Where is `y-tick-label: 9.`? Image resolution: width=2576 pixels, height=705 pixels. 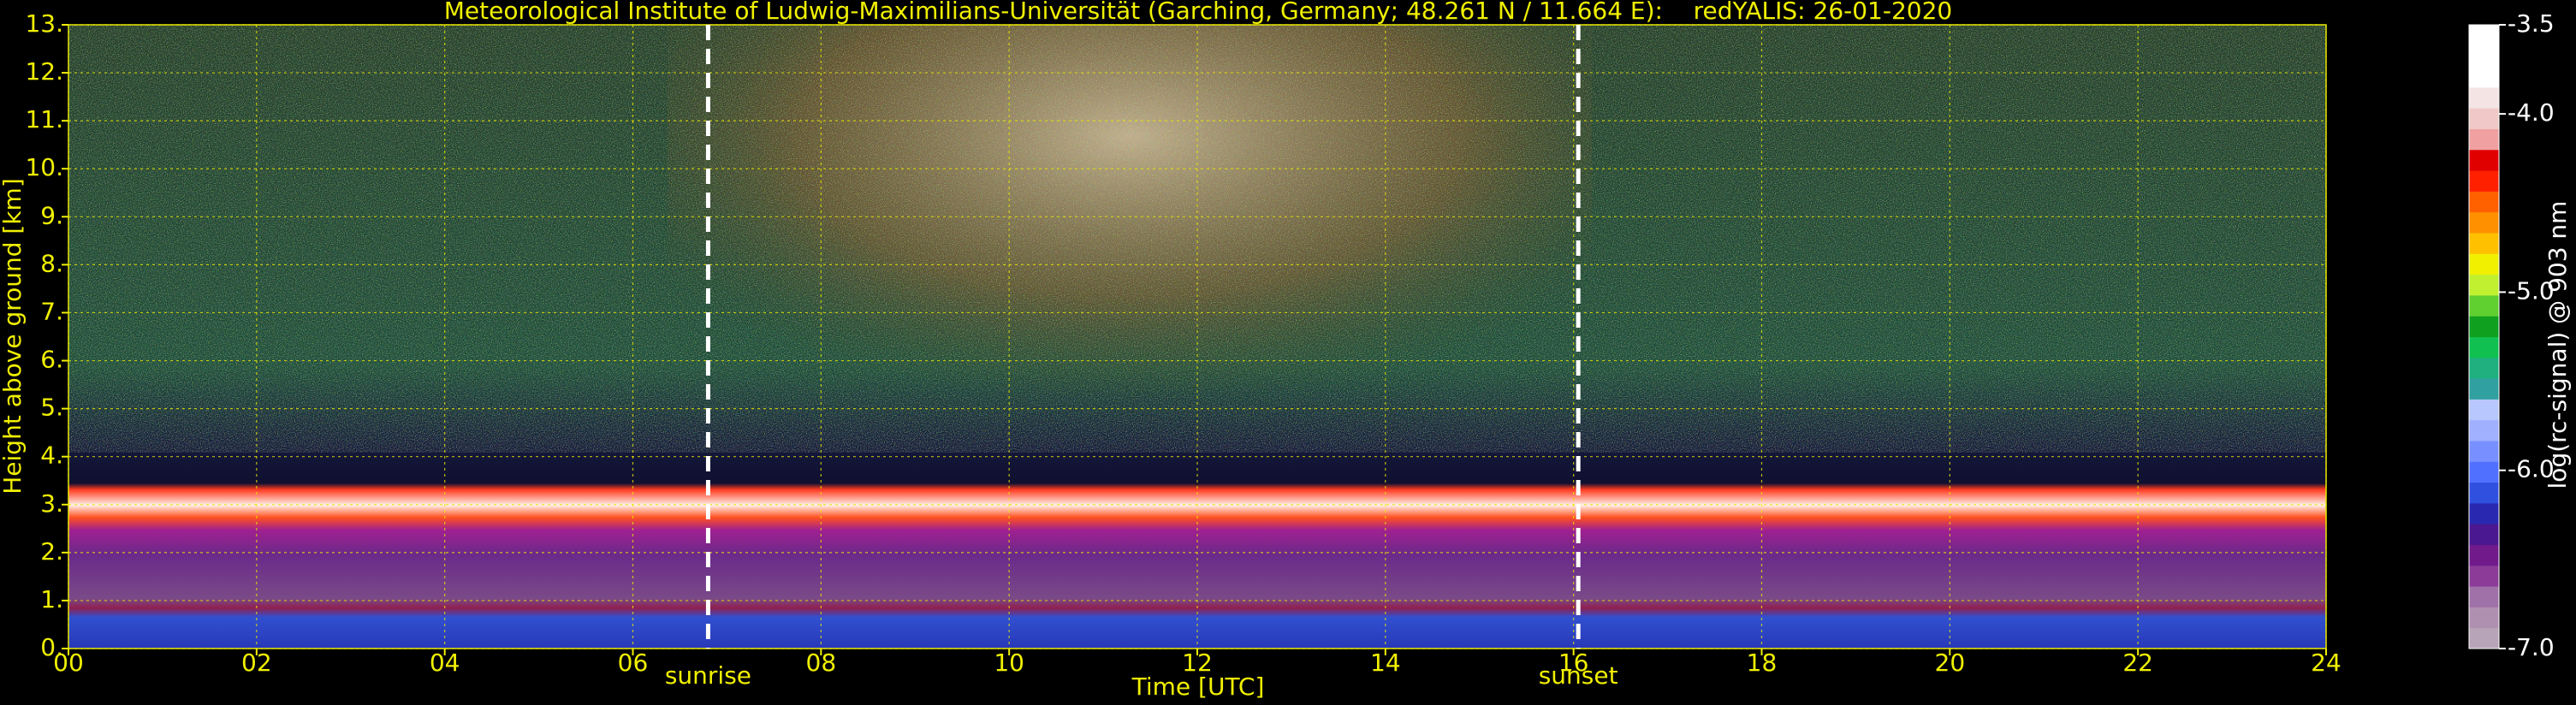 y-tick-label: 9. is located at coordinates (51, 215).